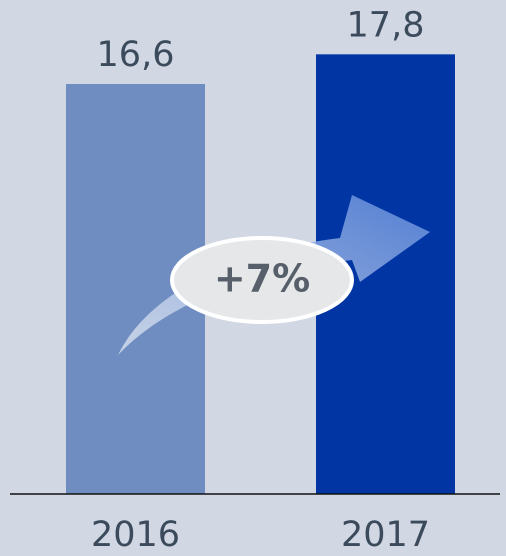  I want to click on annotation: +7%, so click(262, 279).